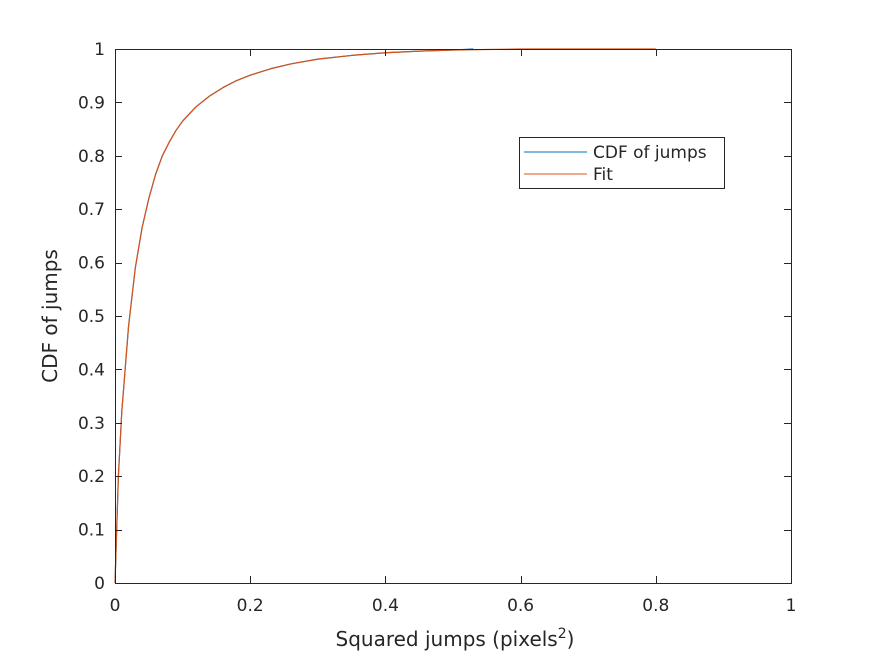  I want to click on x-axis-label-superscript: 2, so click(562, 634).